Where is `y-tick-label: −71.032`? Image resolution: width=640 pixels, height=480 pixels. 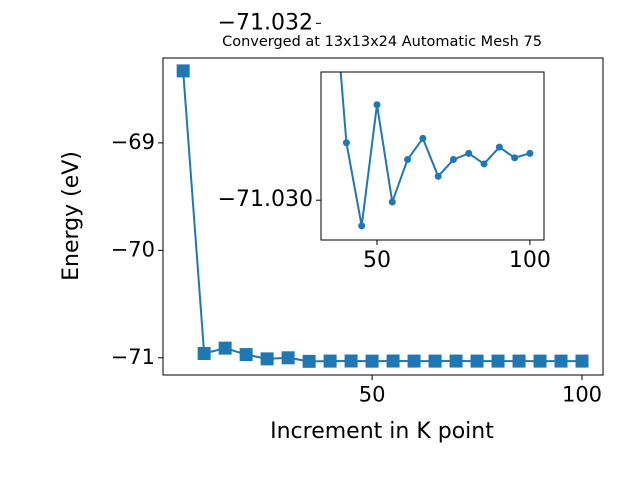 y-tick-label: −71.032 is located at coordinates (265, 22).